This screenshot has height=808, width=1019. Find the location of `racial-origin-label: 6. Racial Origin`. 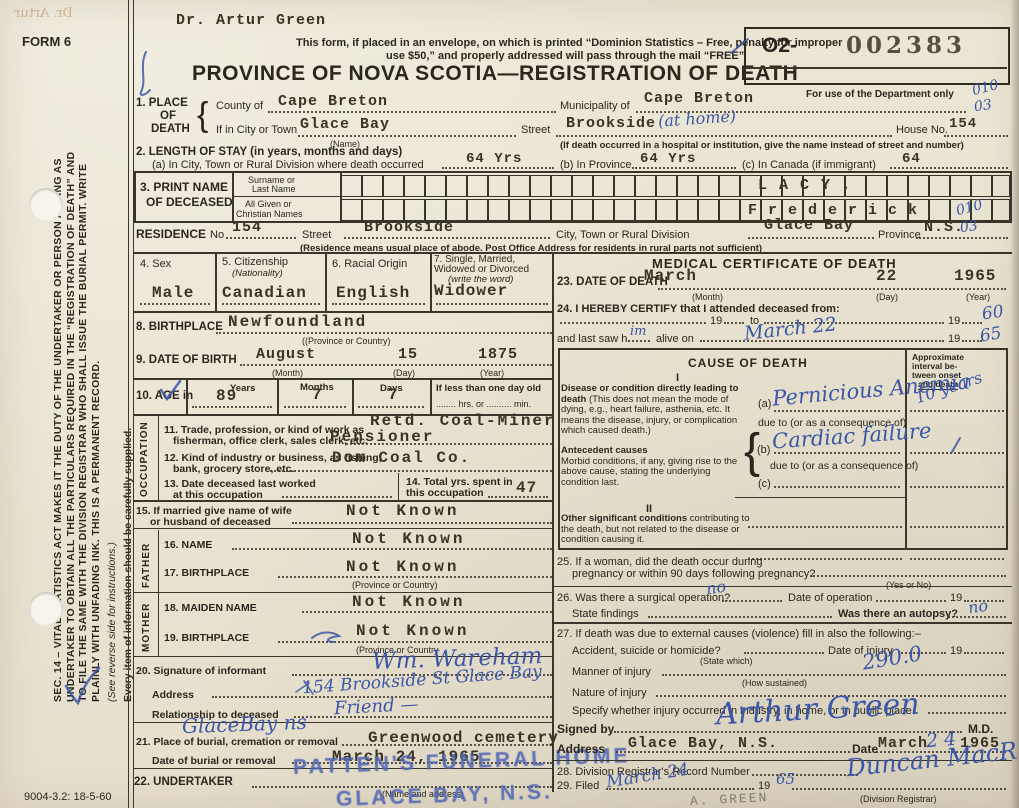

racial-origin-label: 6. Racial Origin is located at coordinates (370, 264).